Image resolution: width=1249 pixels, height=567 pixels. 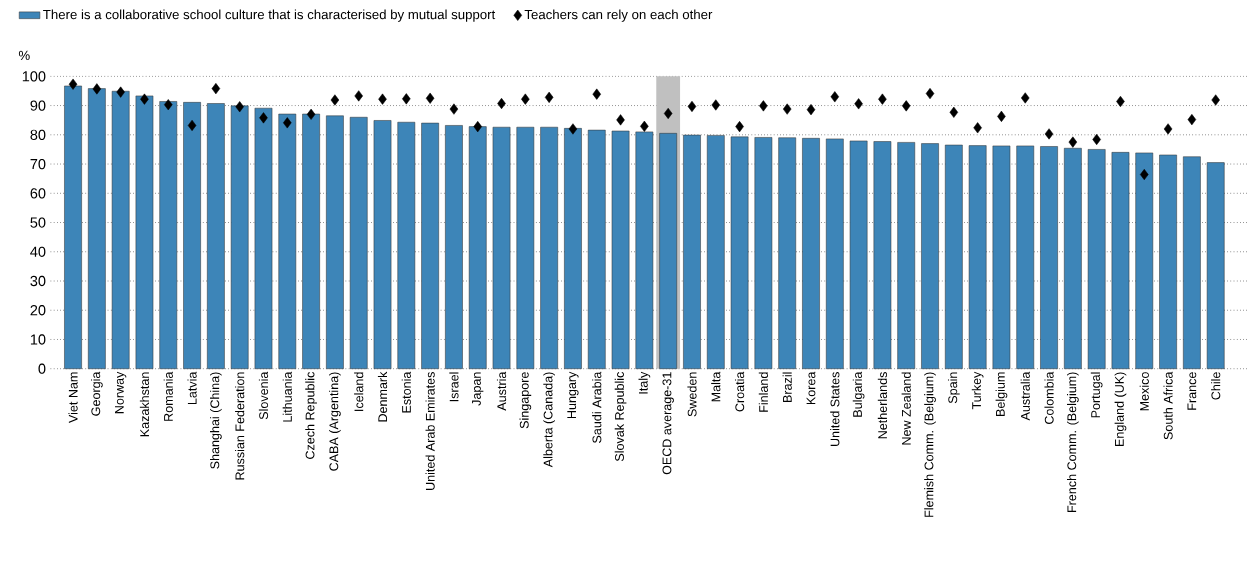 I want to click on x-tick-label: Malta, so click(x=716, y=386).